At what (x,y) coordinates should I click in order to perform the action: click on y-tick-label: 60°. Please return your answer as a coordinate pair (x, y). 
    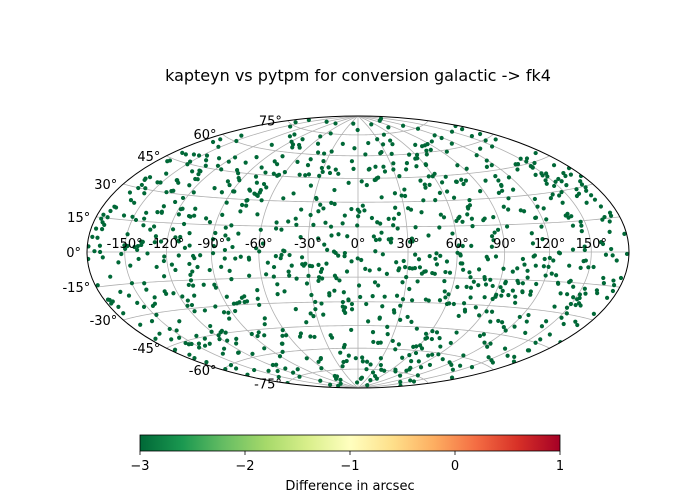
    Looking at the image, I should click on (204, 135).